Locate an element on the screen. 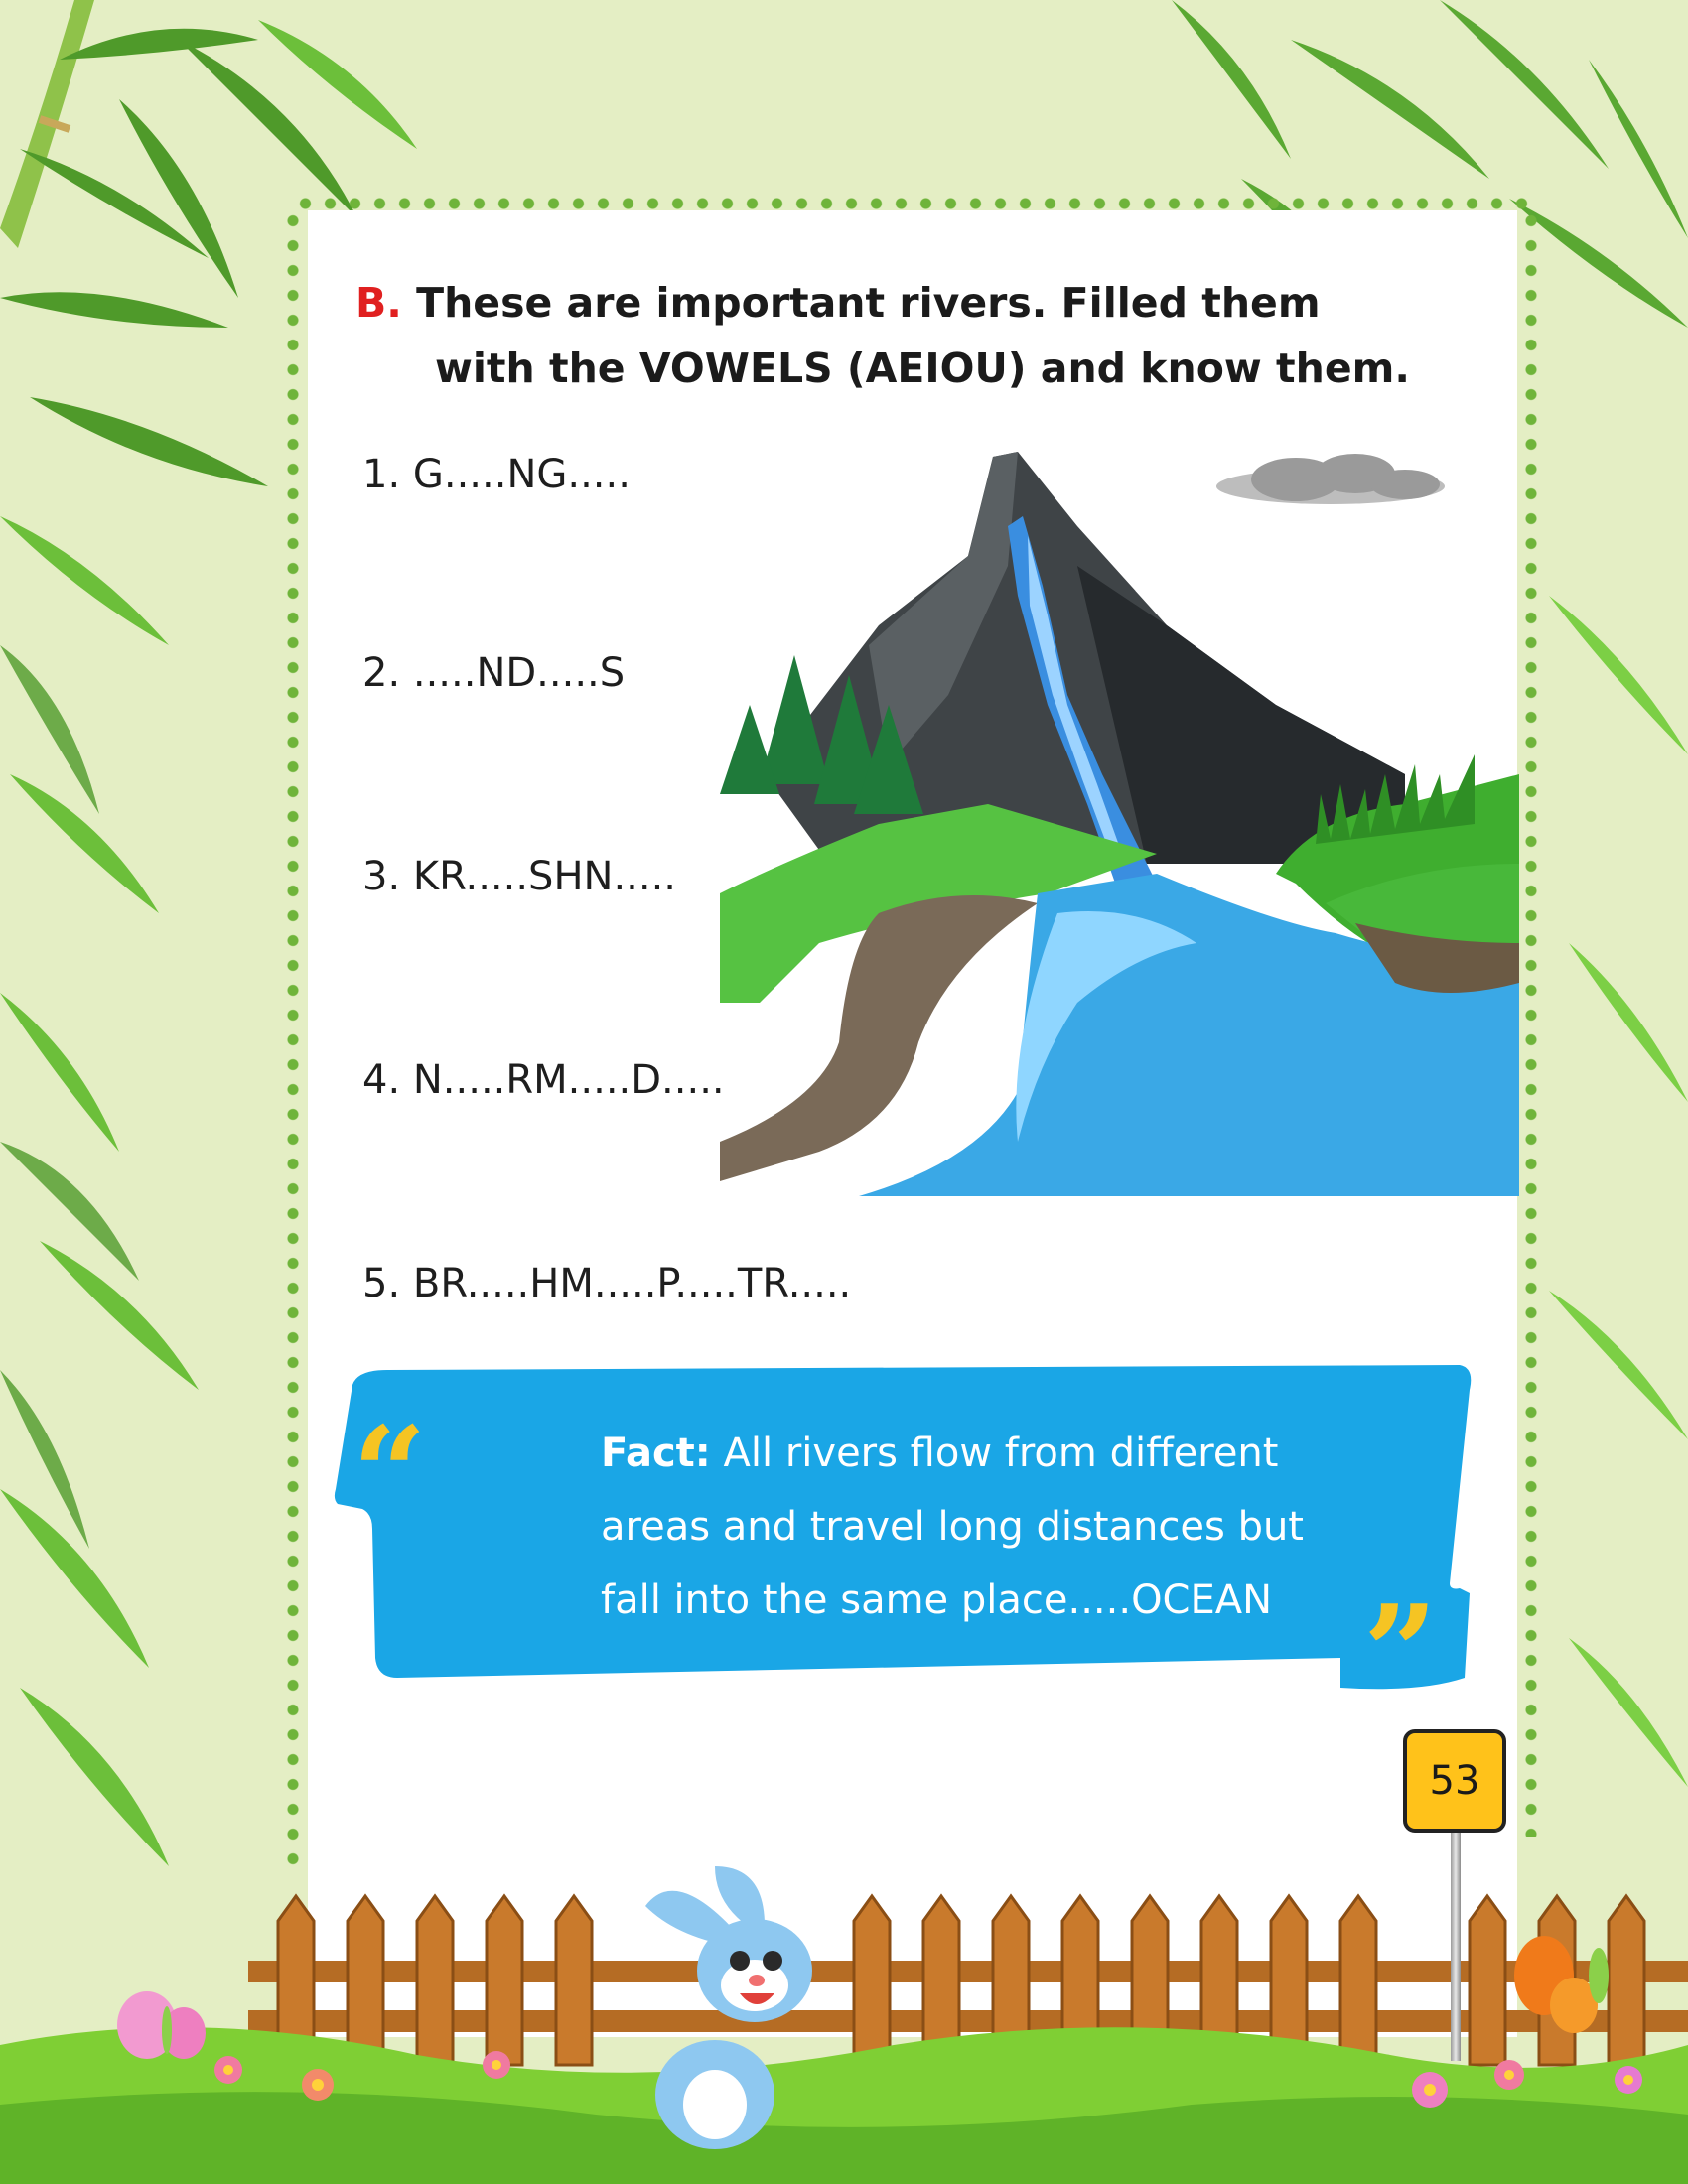 This screenshot has height=2184, width=1688. instruction-line-2: with the VOWELS (AEIOU) and know them. is located at coordinates (922, 368).